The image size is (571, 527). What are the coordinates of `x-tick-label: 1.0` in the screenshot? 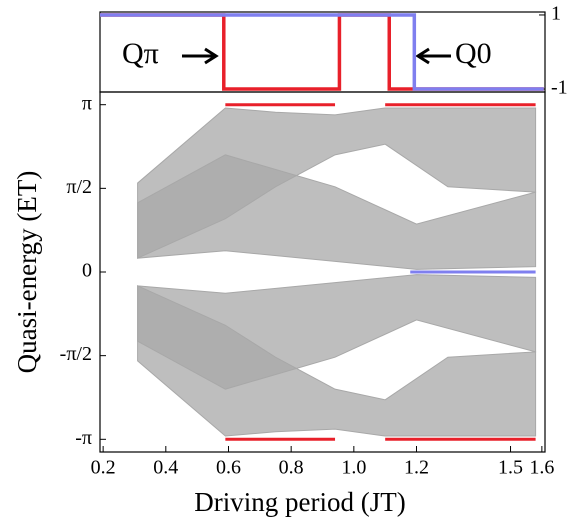 It's located at (353, 468).